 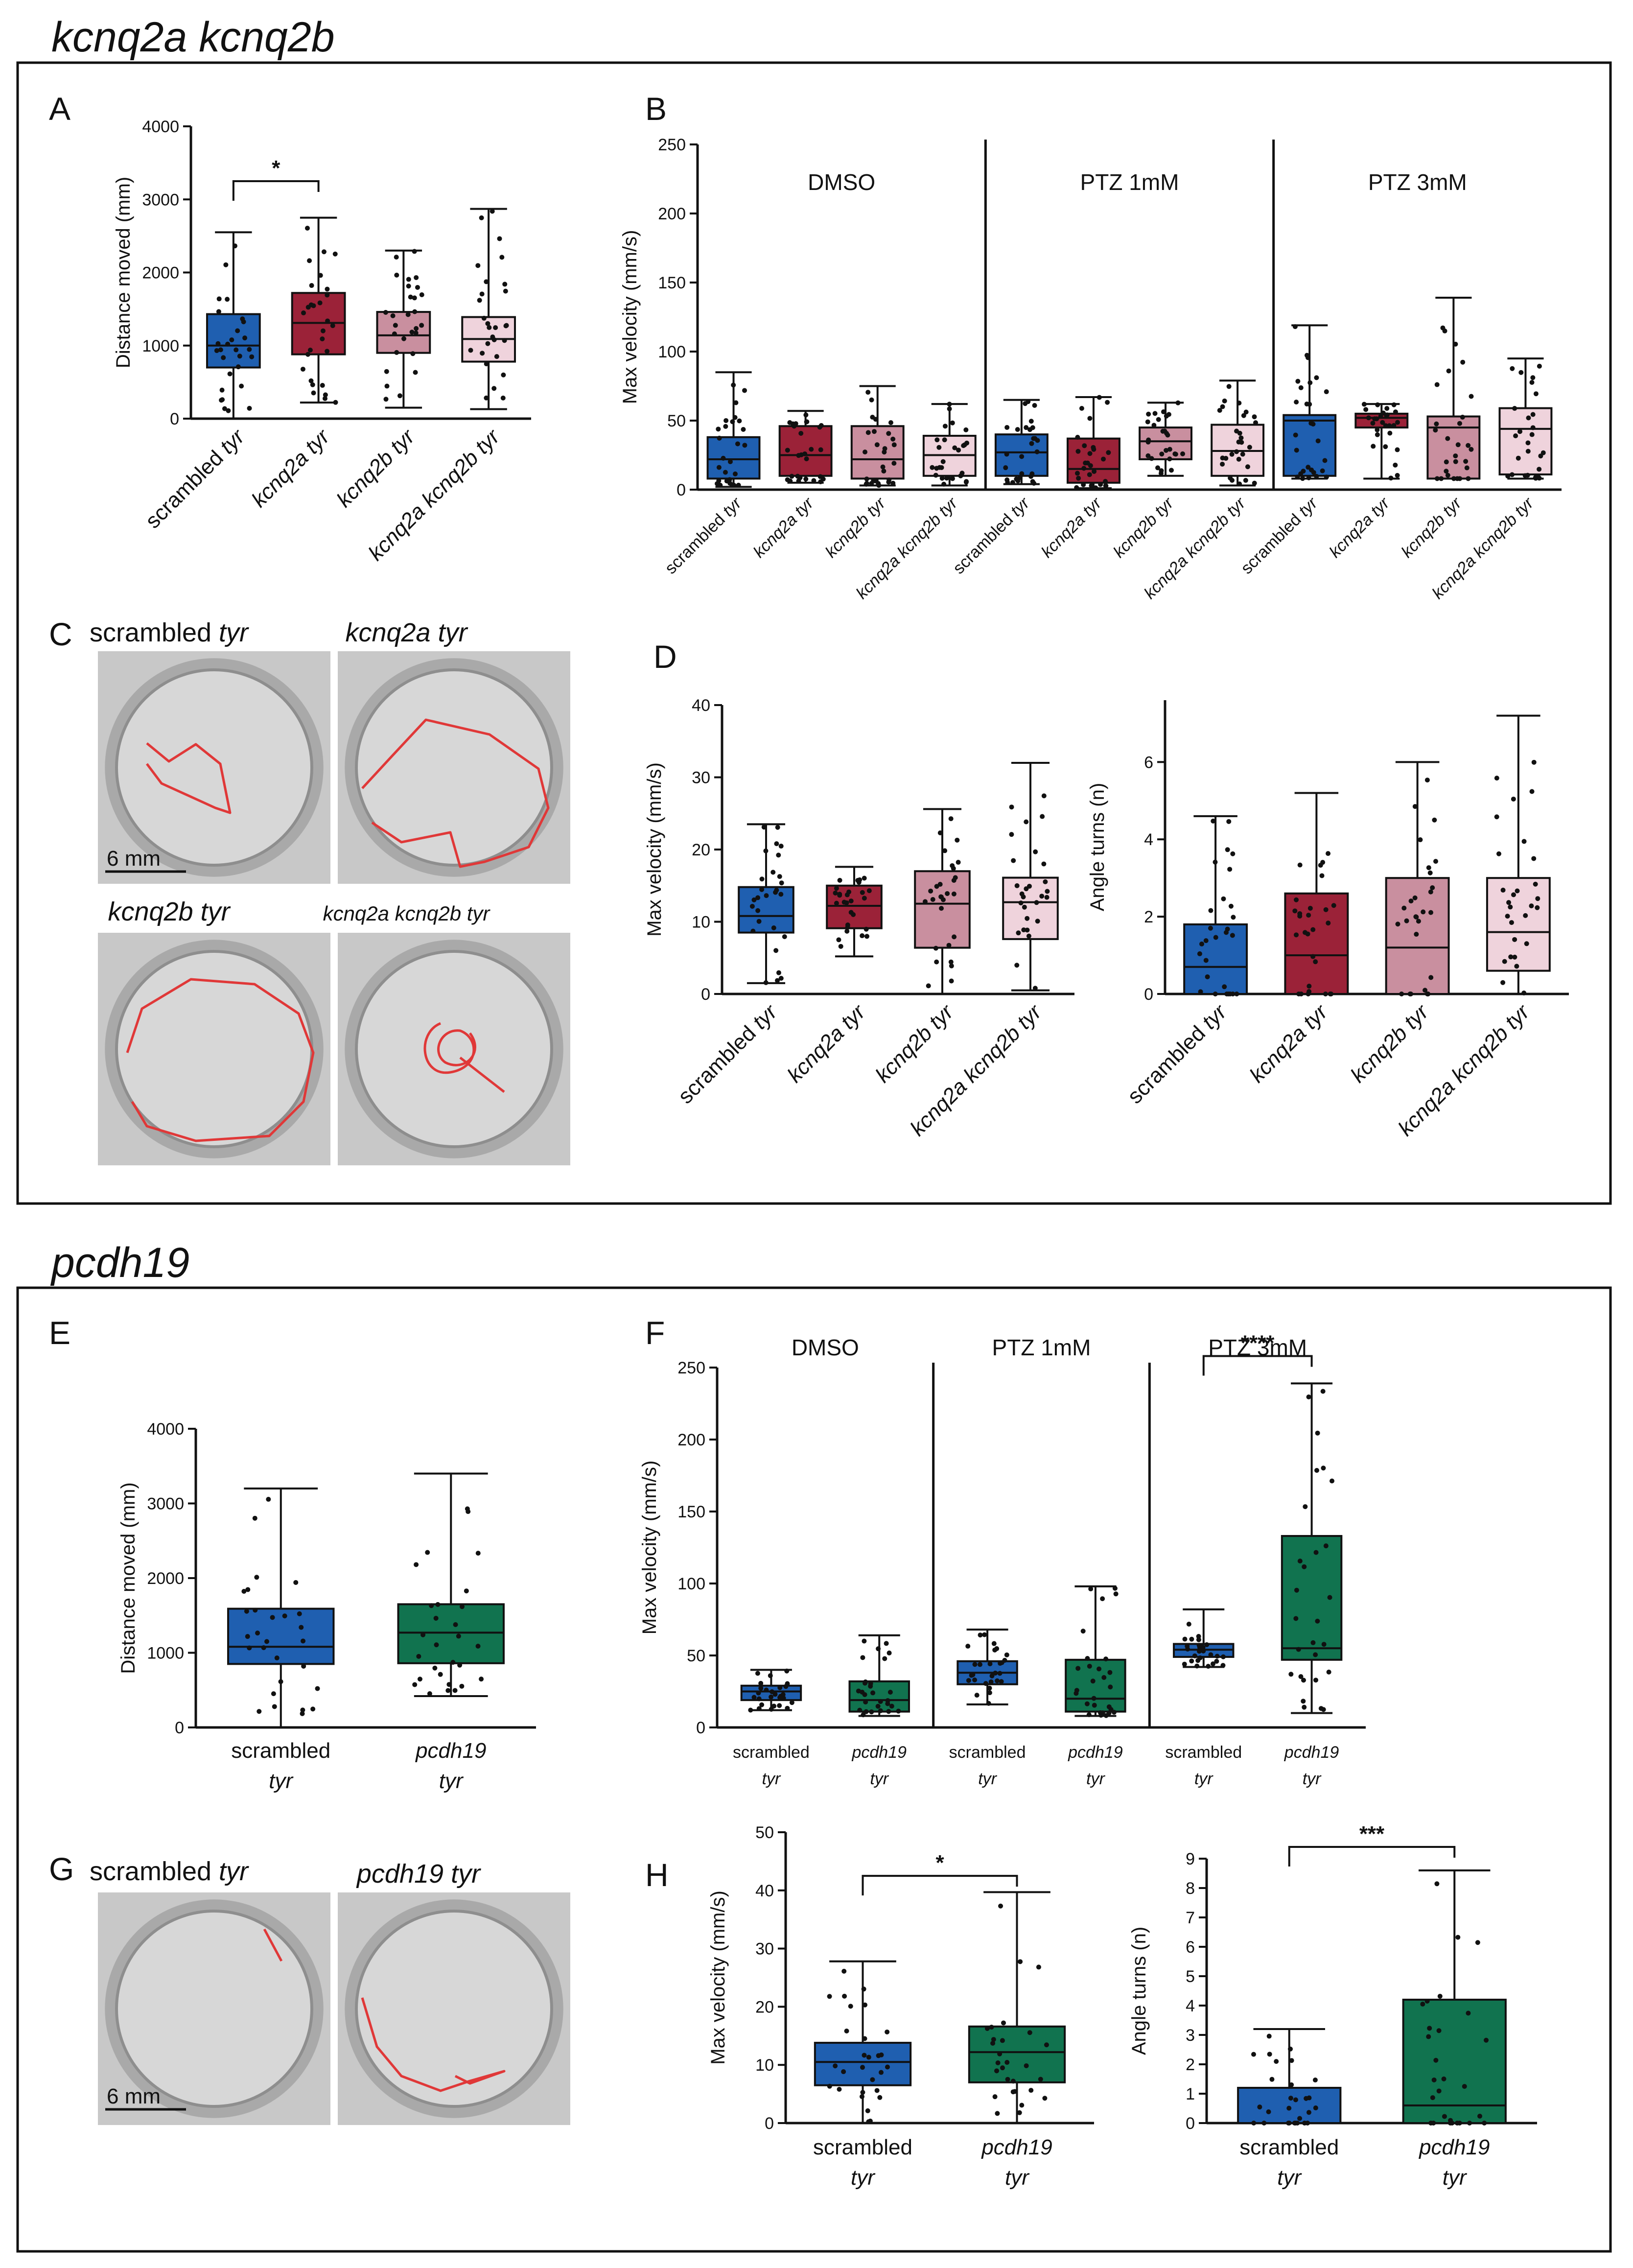 What do you see at coordinates (764, 2007) in the screenshot?
I see `y-tick-label: 20` at bounding box center [764, 2007].